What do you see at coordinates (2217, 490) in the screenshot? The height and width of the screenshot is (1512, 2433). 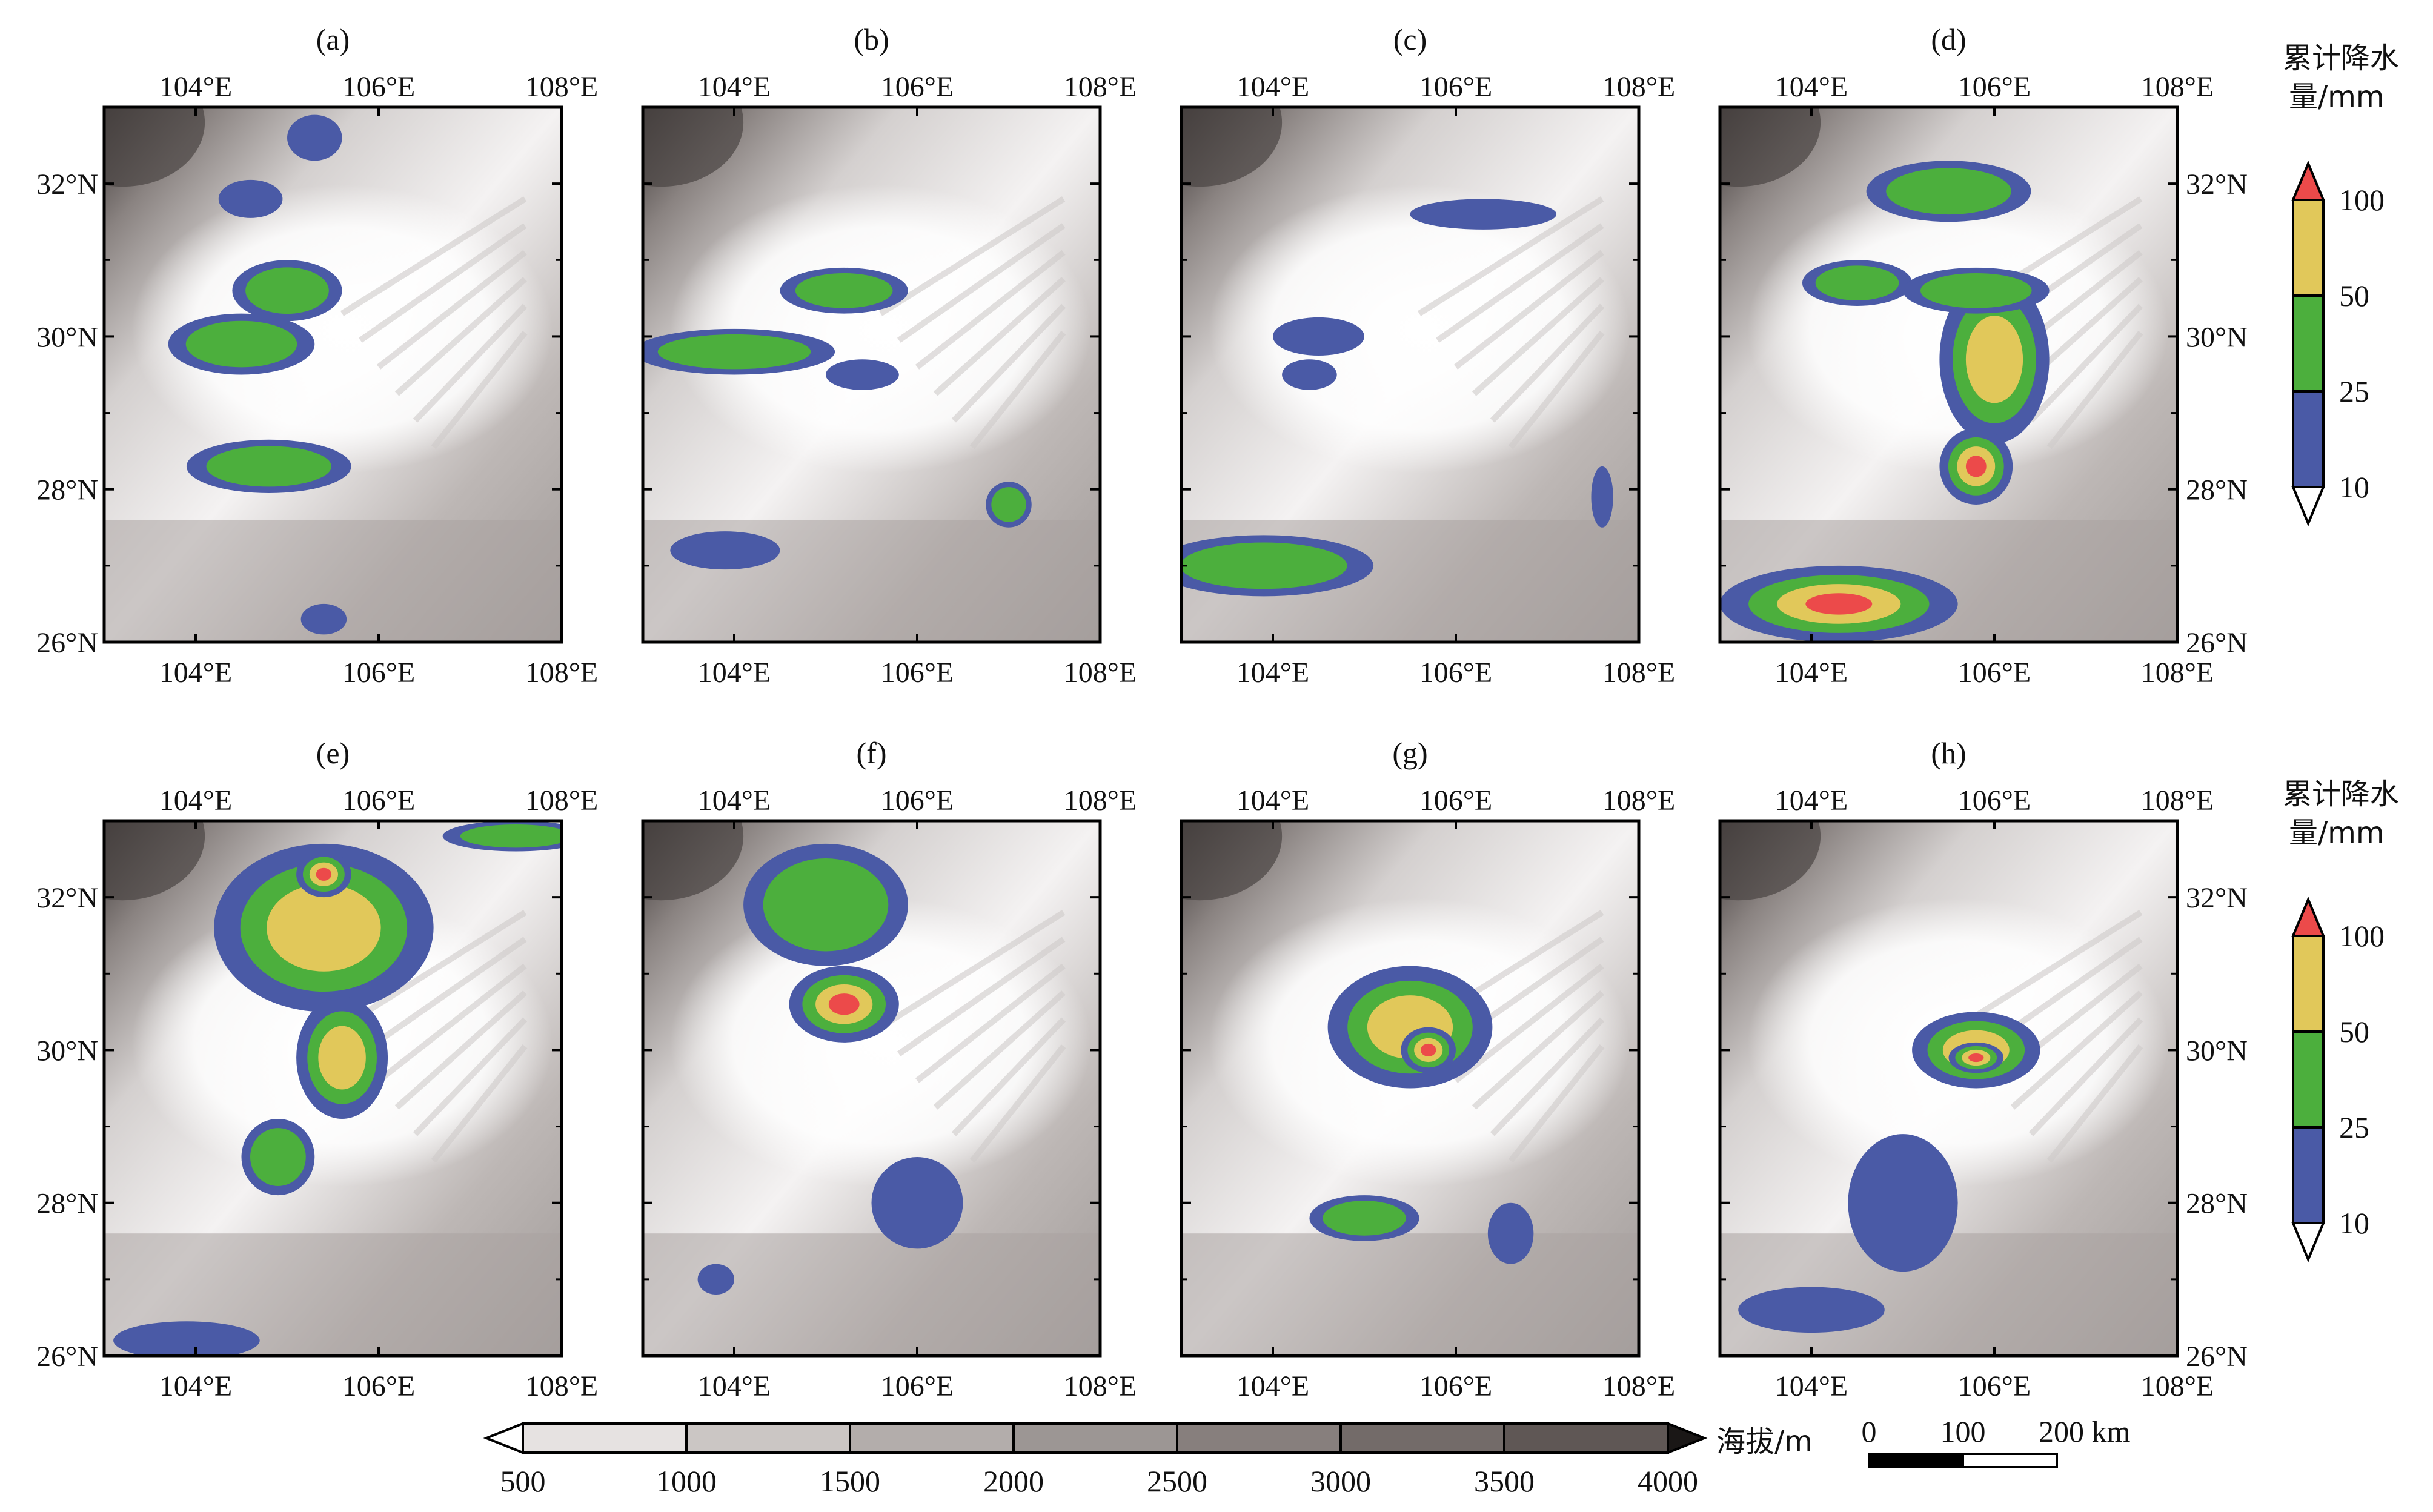 I see `lat-tick-label-right: 28°N` at bounding box center [2217, 490].